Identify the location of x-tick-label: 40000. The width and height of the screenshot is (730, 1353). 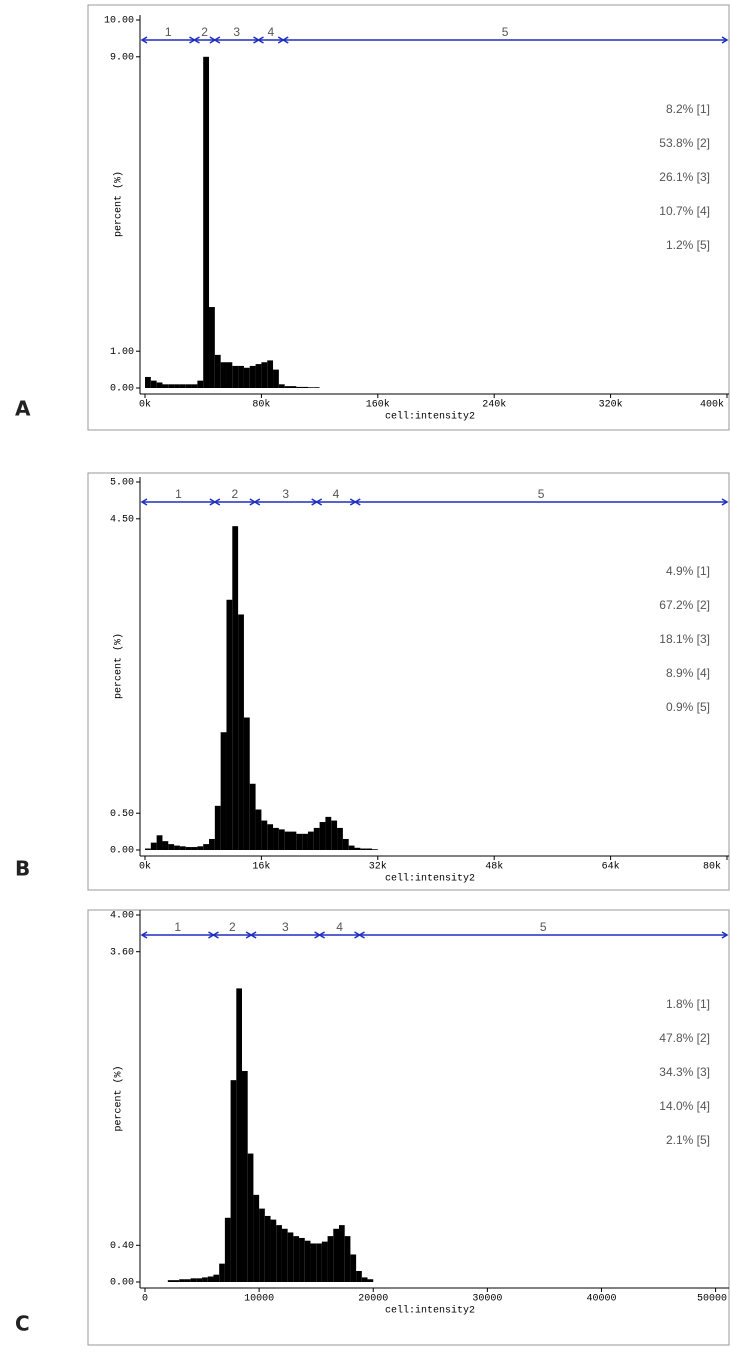
(601, 1299).